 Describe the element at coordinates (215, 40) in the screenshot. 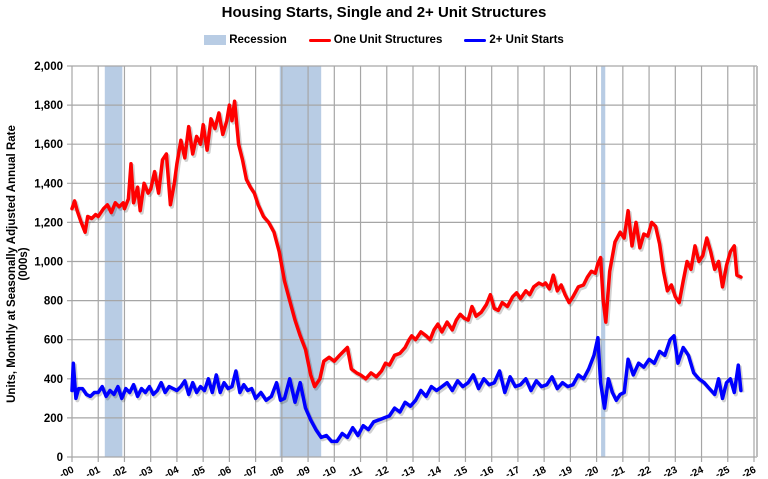

I see `legend-swatch-recession` at that location.